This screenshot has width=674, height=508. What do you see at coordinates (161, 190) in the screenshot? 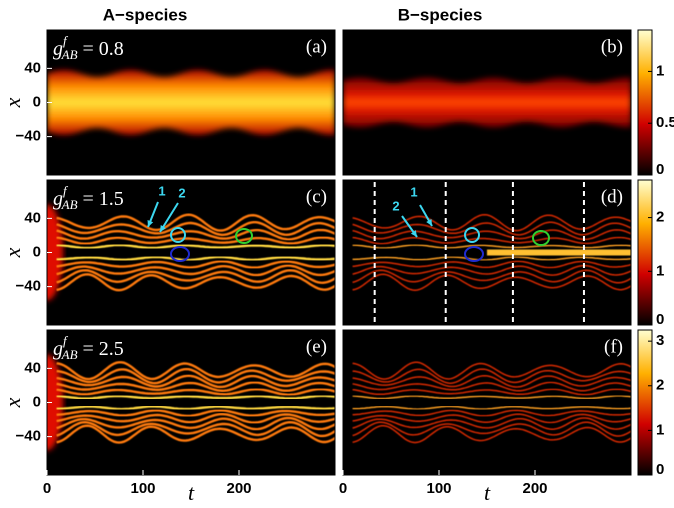
I see `arrow-label: 1` at bounding box center [161, 190].